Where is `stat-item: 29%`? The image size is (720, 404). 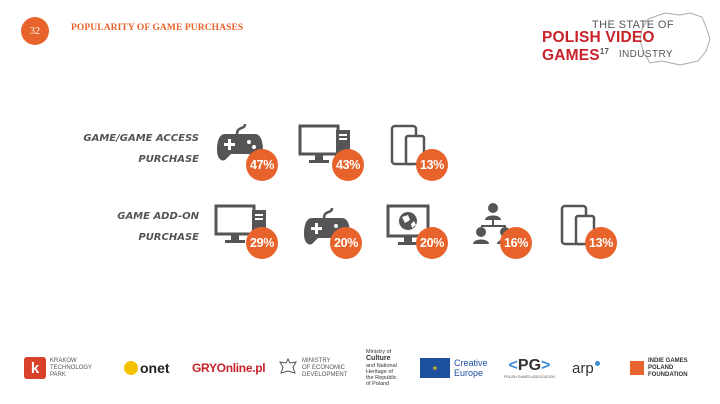
stat-item: 29% is located at coordinates (249, 237).